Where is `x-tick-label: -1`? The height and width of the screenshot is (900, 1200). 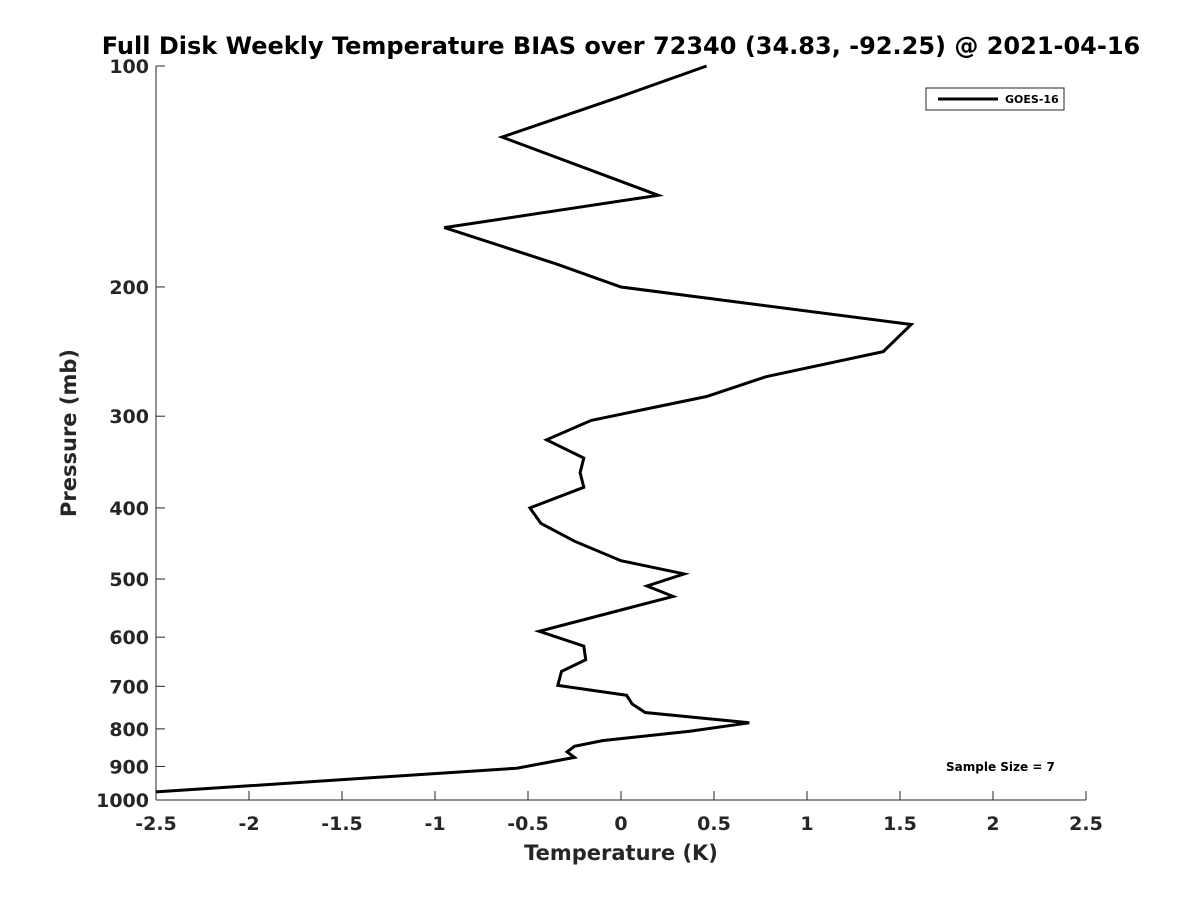 x-tick-label: -1 is located at coordinates (434, 824).